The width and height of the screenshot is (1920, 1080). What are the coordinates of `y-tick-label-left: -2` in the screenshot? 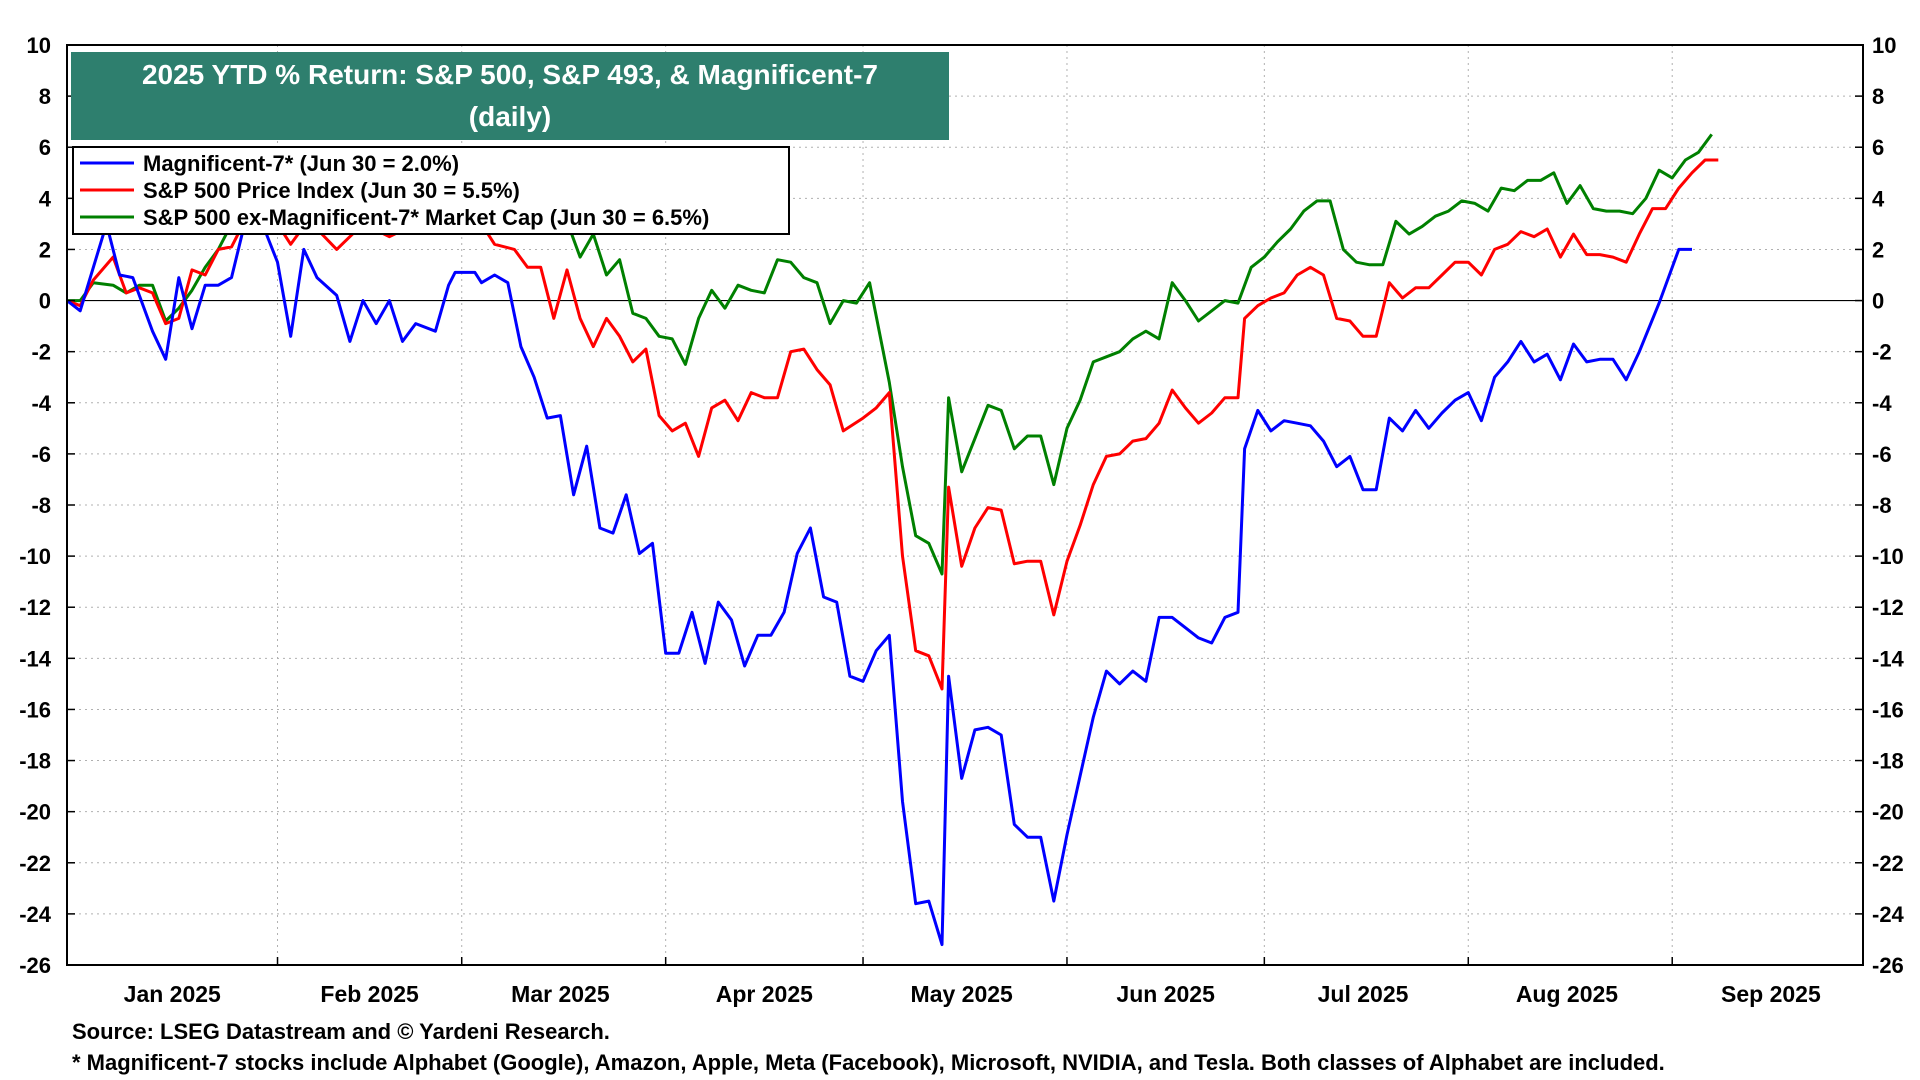 It's located at (41, 352).